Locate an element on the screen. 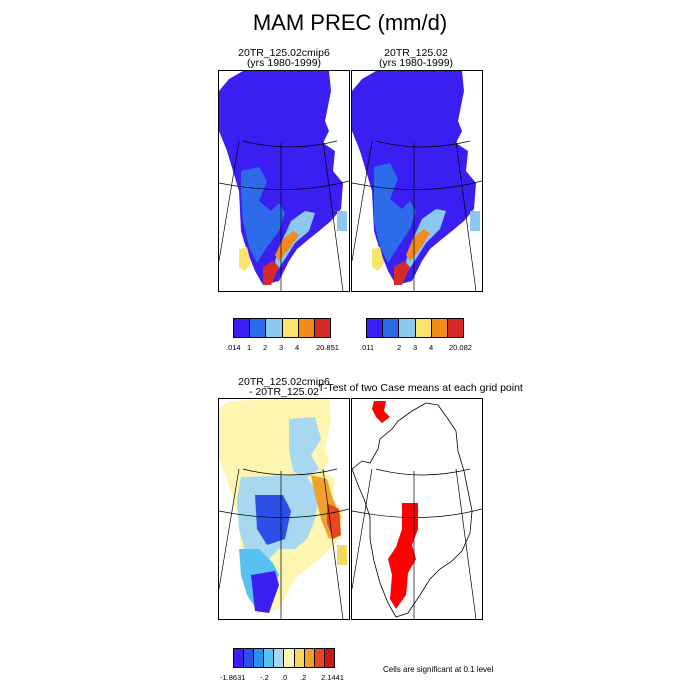  panel-1-years: (yrs 1980-1999) is located at coordinates (284, 63).